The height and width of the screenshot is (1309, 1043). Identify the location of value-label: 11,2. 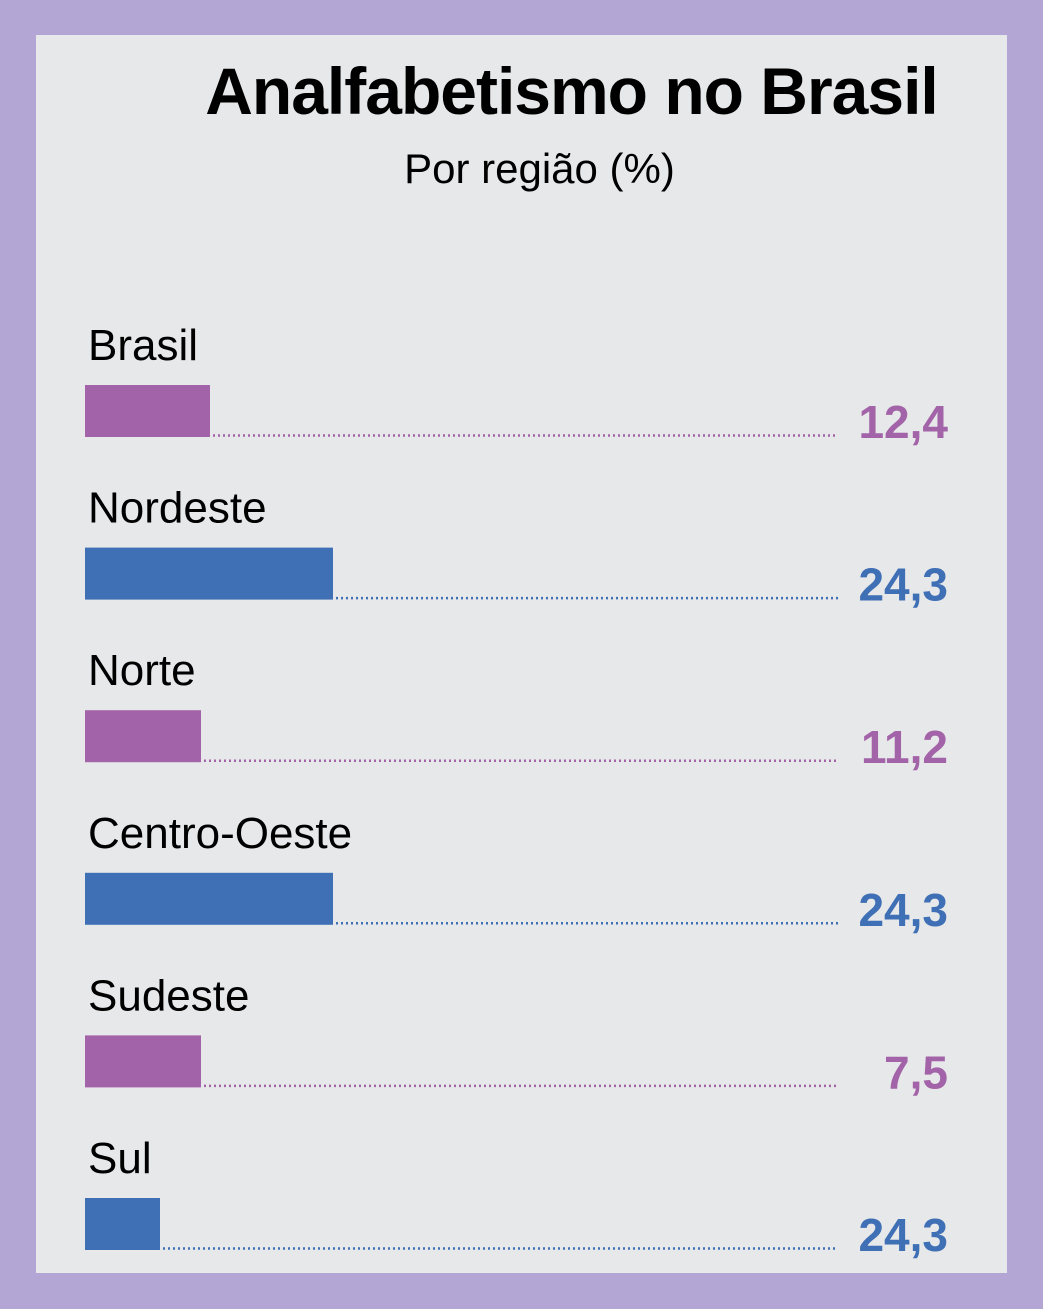
(904, 747).